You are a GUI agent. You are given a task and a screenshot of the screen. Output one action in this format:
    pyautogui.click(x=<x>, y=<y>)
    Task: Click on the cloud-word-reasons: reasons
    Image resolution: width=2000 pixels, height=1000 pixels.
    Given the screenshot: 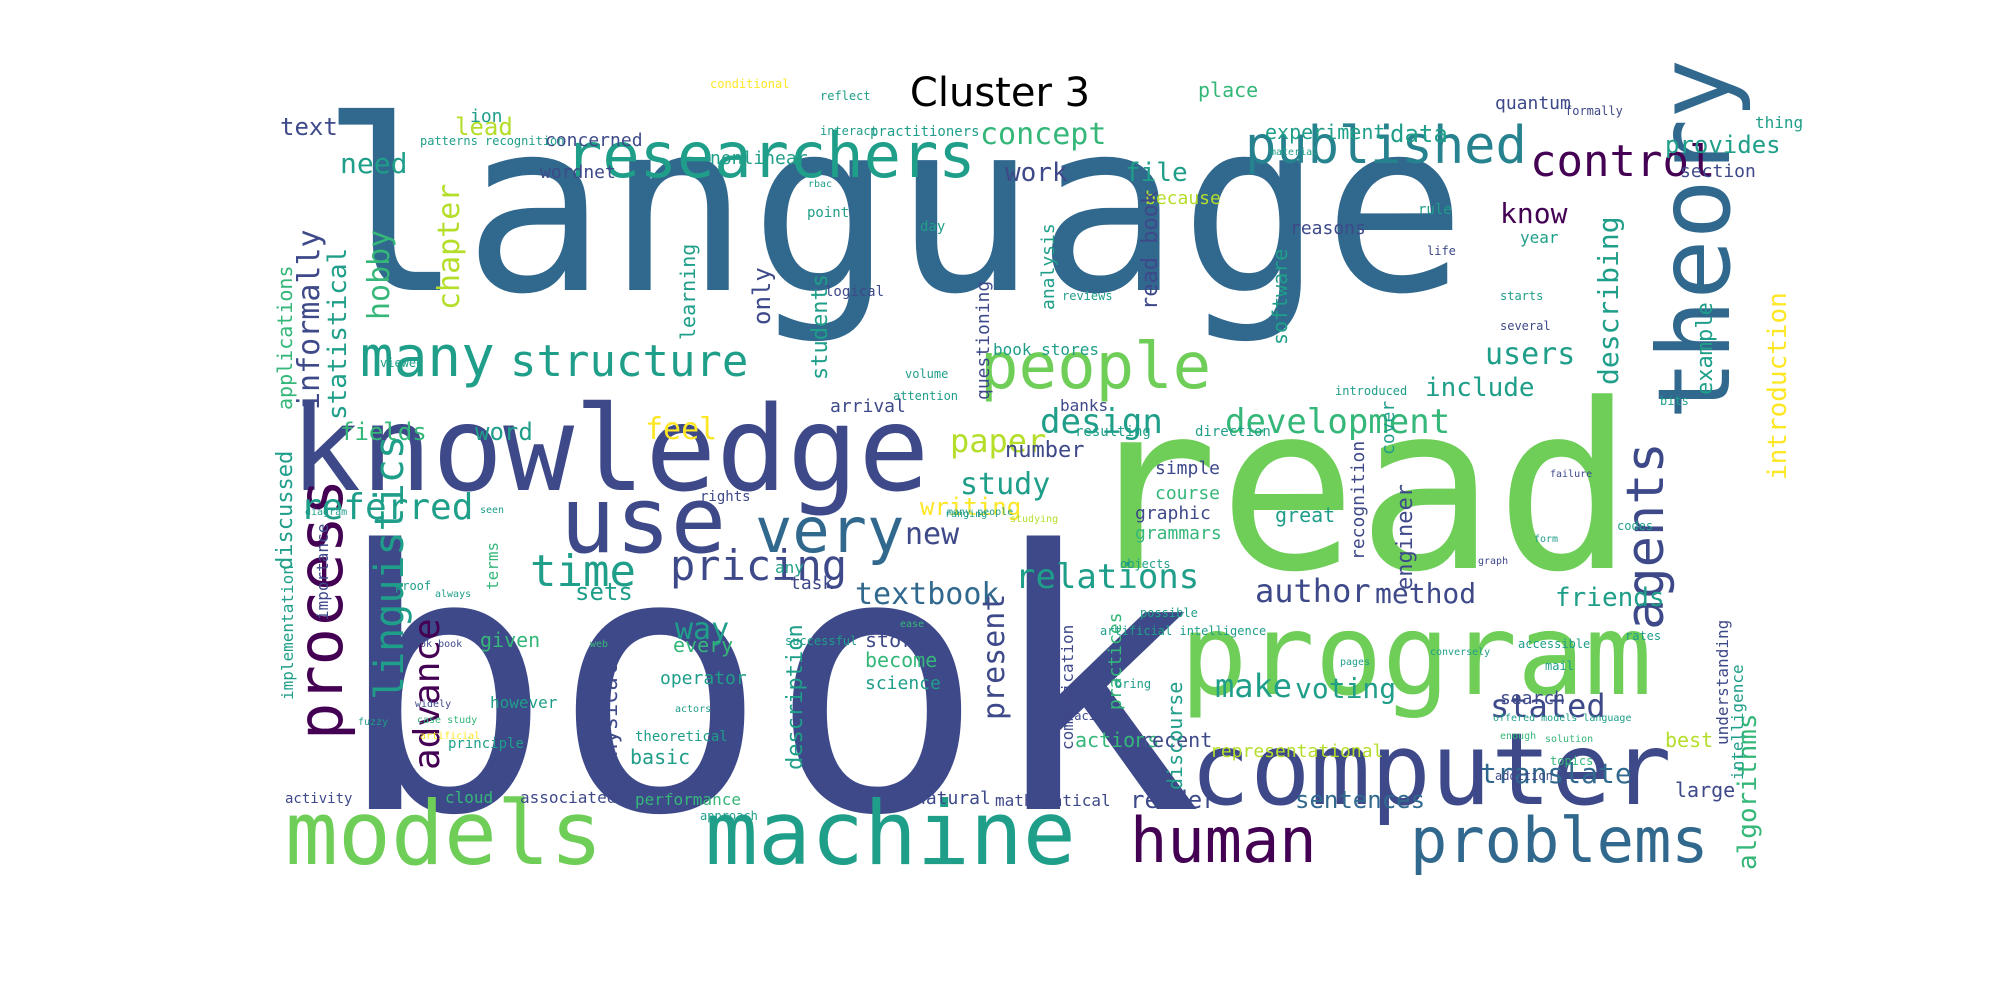 What is the action you would take?
    pyautogui.click(x=1328, y=228)
    